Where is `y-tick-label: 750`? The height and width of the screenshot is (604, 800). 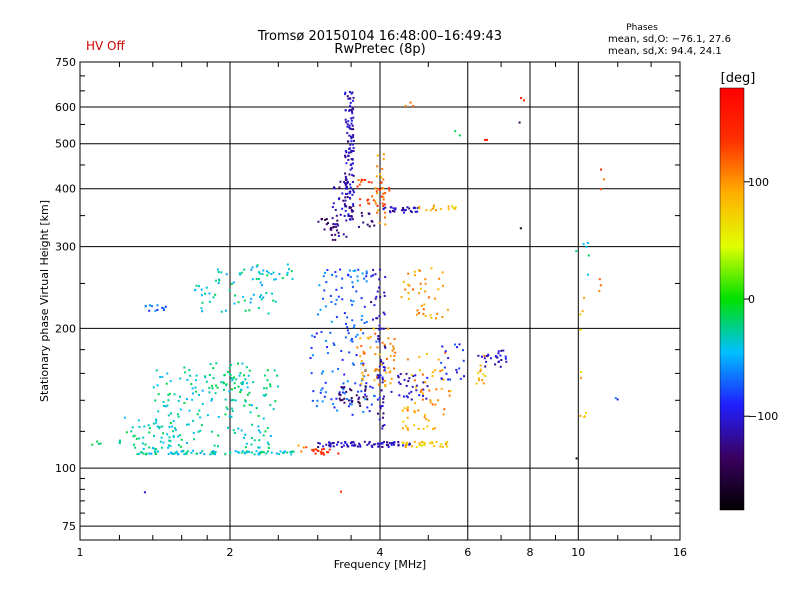
y-tick-label: 750 is located at coordinates (65, 62).